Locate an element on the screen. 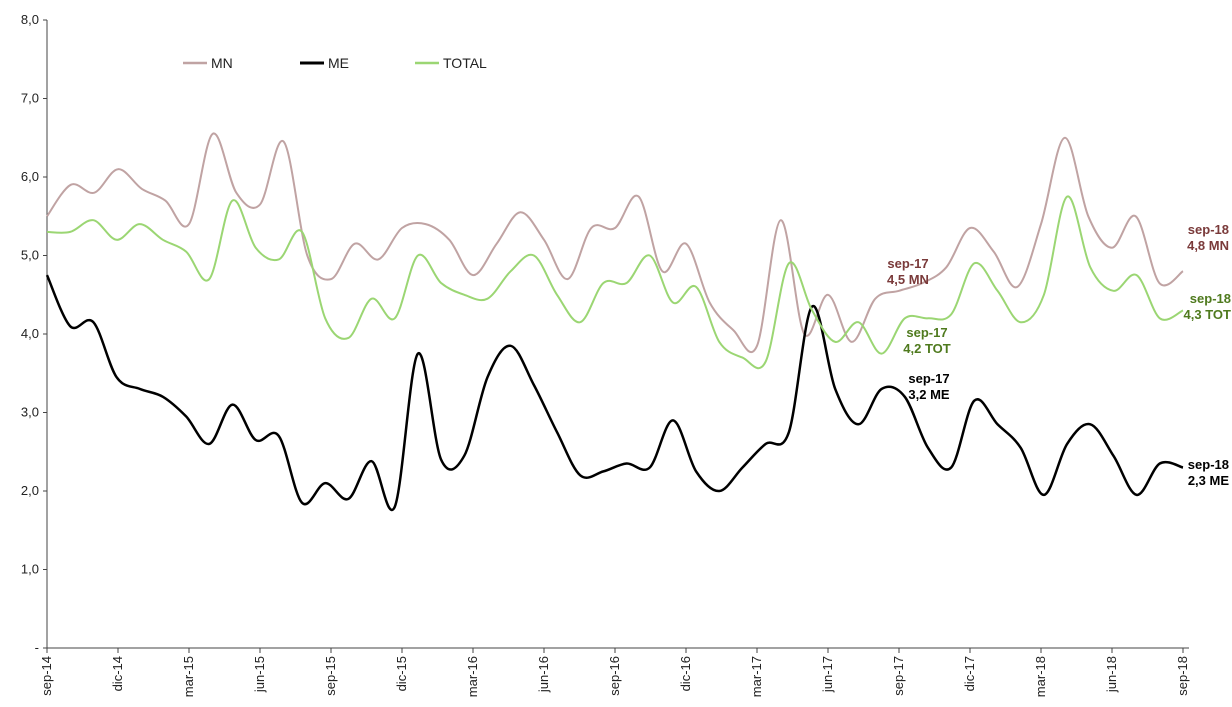  y-axis-ticks: - 1,0 2,0 3,0 4,0 5,0 6,0 7,0 8,0 is located at coordinates (34, 333).